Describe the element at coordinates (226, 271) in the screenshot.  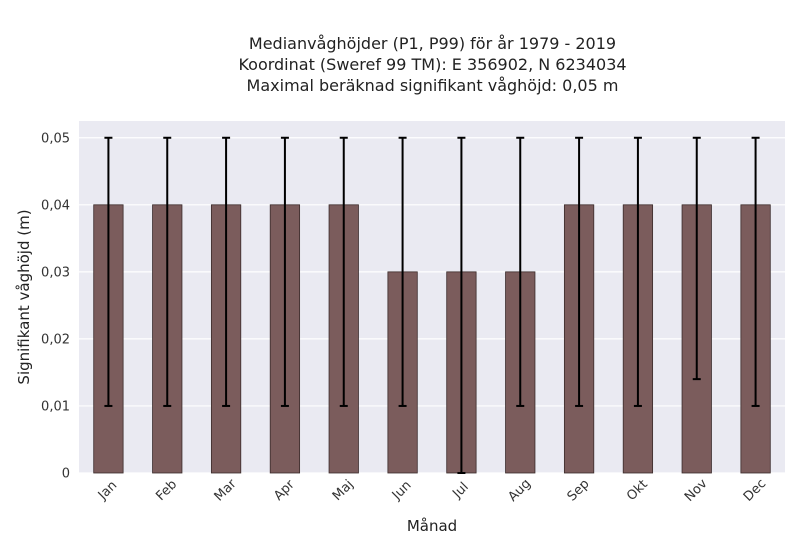
I see `error-bar-mar` at that location.